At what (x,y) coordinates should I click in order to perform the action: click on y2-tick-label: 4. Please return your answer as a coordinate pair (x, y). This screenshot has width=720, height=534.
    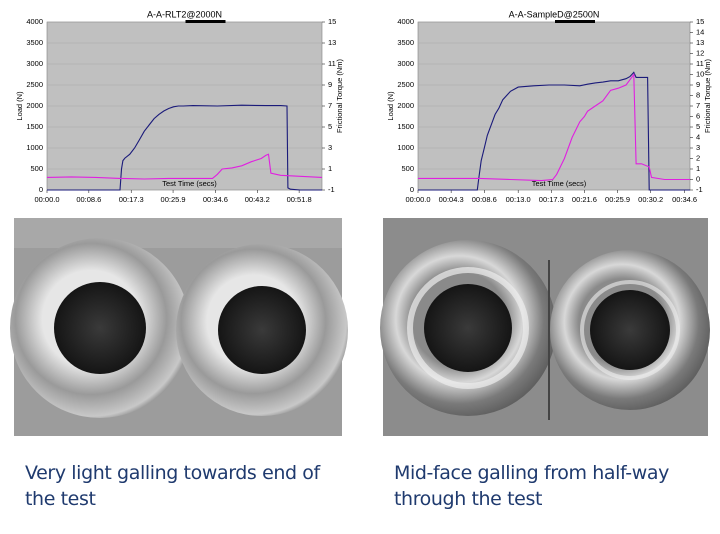
    Looking at the image, I should click on (698, 136).